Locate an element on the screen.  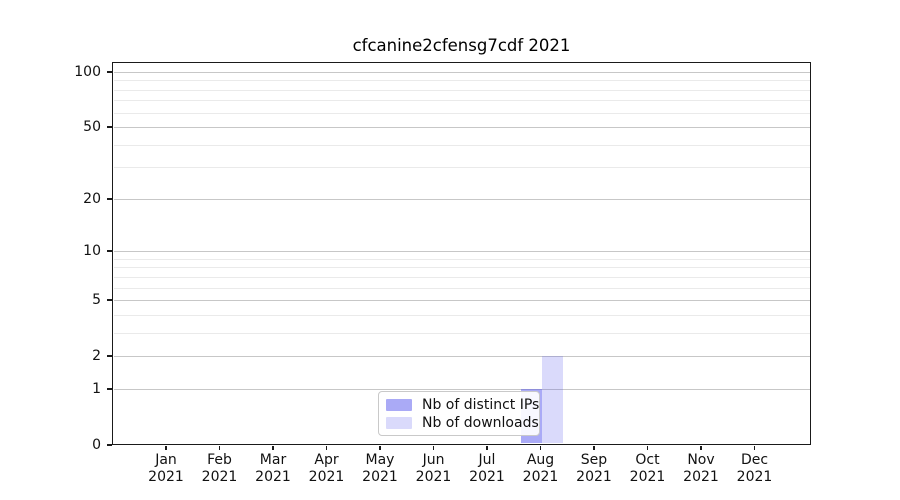
y-tick-label: 20 is located at coordinates (92, 198).